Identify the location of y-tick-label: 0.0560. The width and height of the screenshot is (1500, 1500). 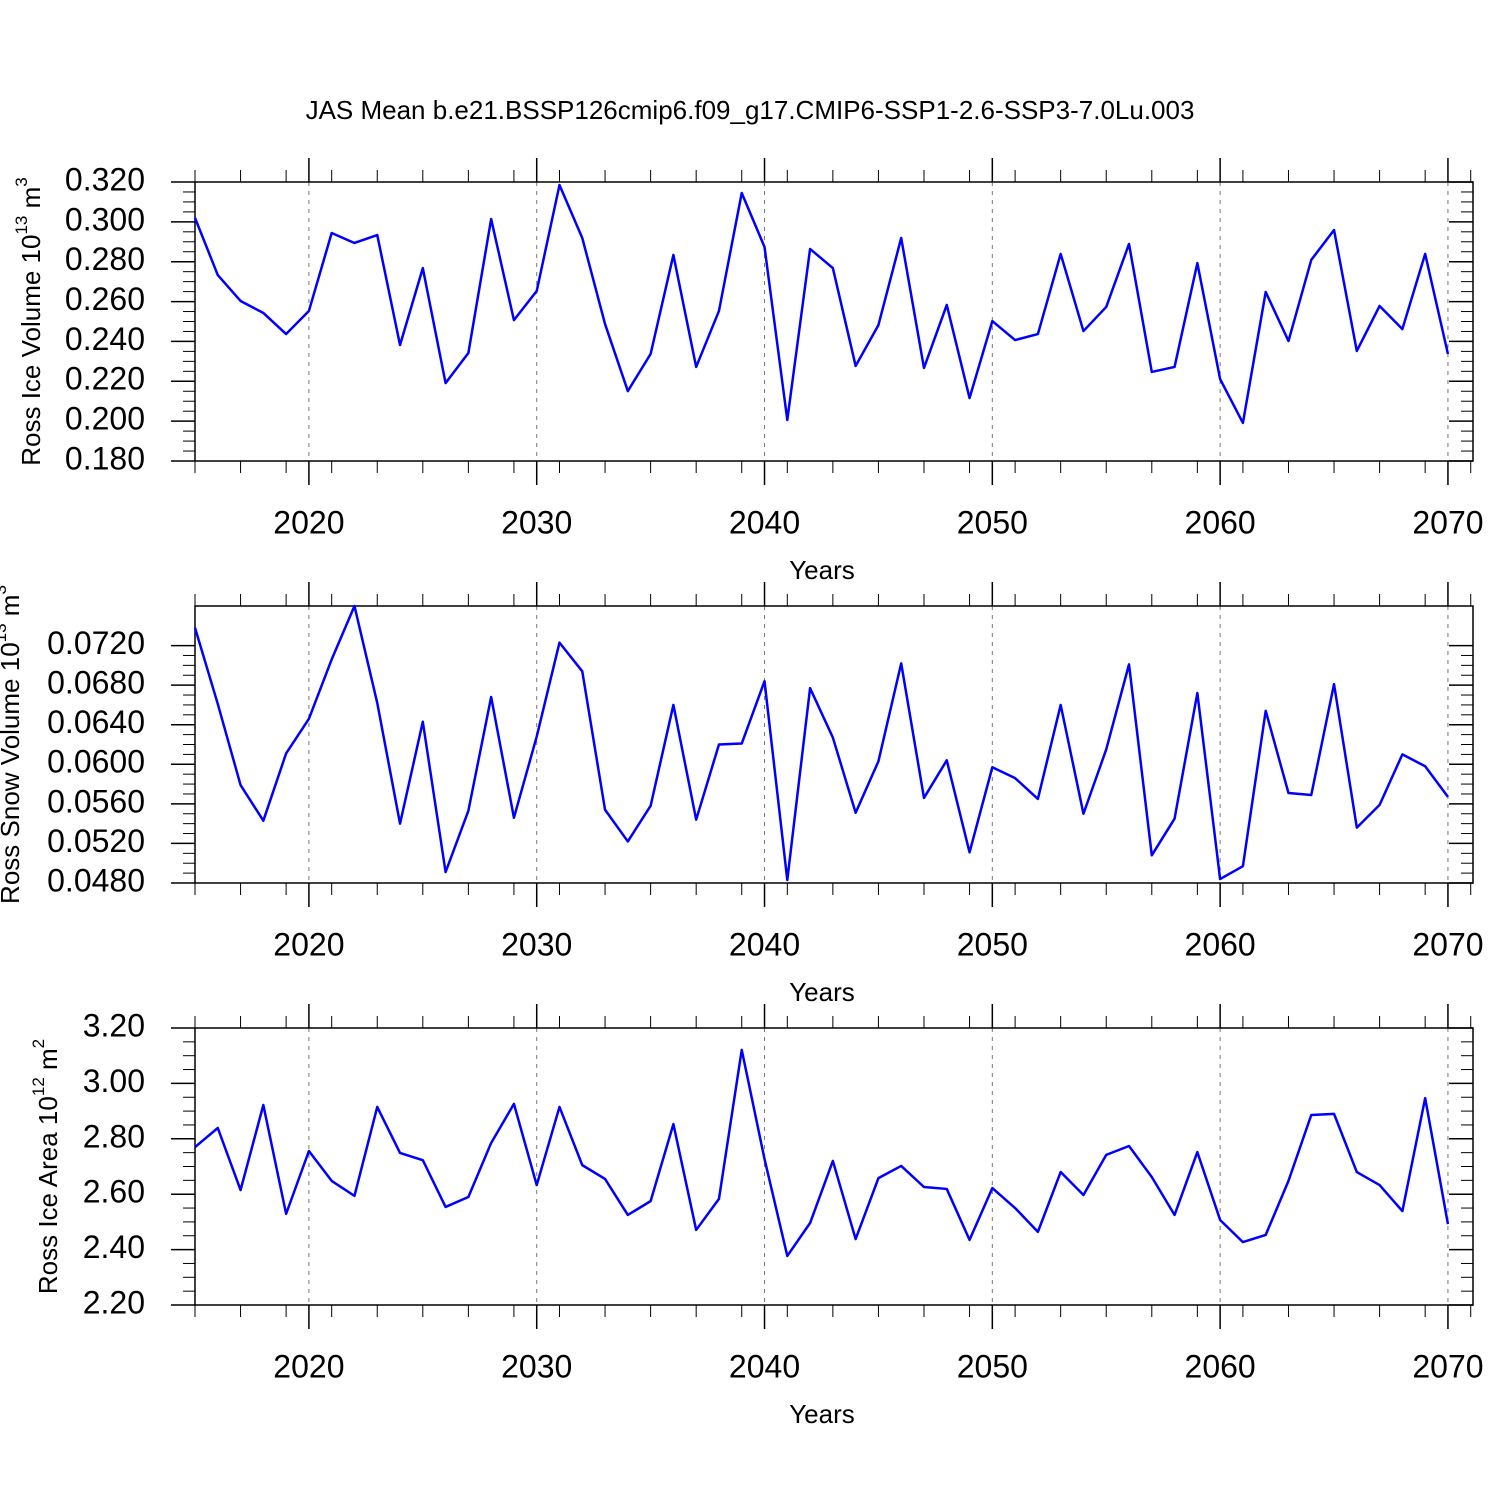
(96, 801).